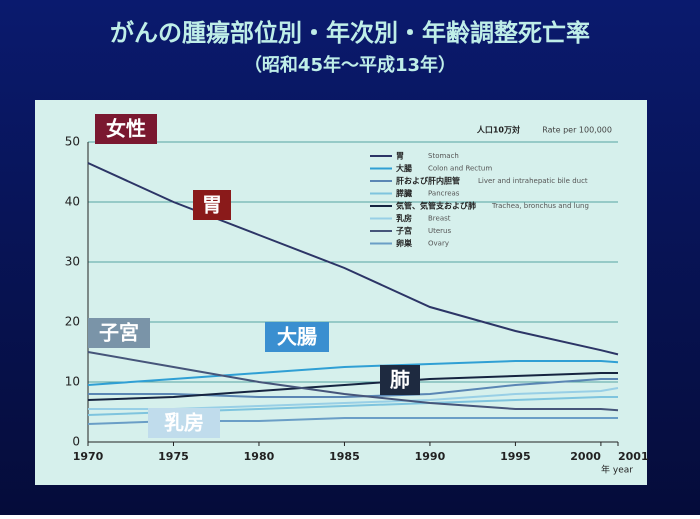  What do you see at coordinates (443, 156) in the screenshot?
I see `legend-label-en: Stomach` at bounding box center [443, 156].